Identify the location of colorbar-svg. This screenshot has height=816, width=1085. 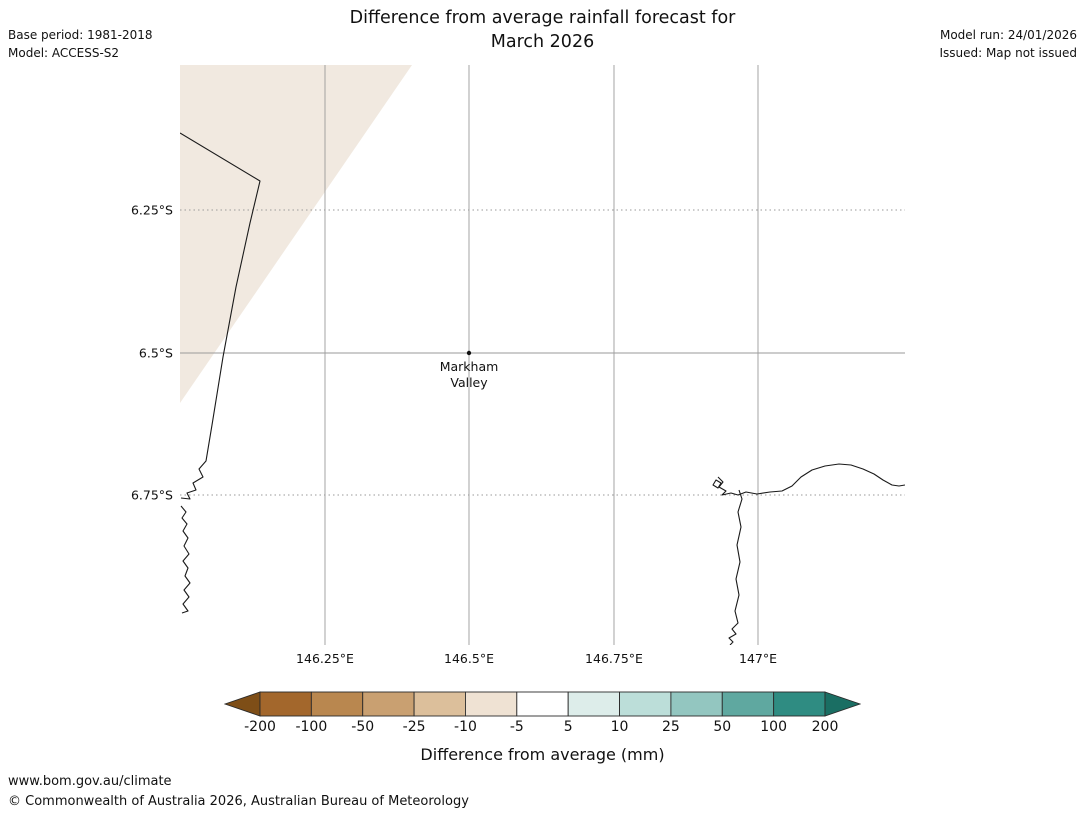
(542, 704).